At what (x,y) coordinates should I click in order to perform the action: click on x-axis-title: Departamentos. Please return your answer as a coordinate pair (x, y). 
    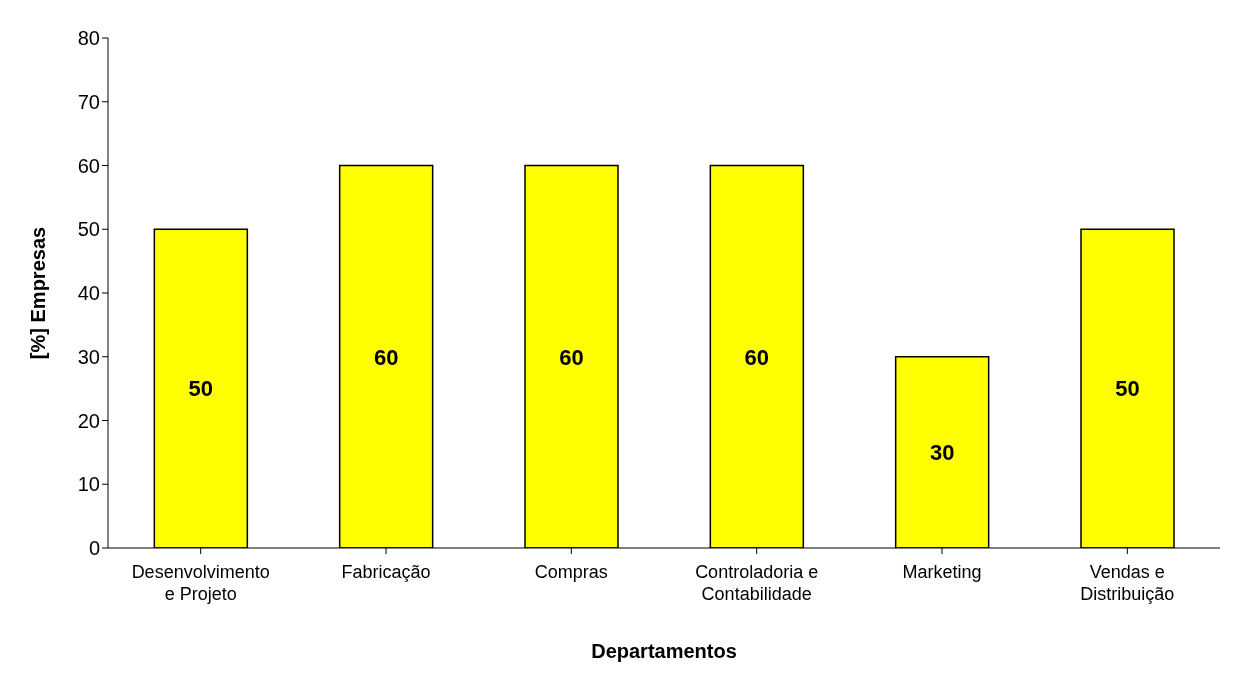
    Looking at the image, I should click on (664, 651).